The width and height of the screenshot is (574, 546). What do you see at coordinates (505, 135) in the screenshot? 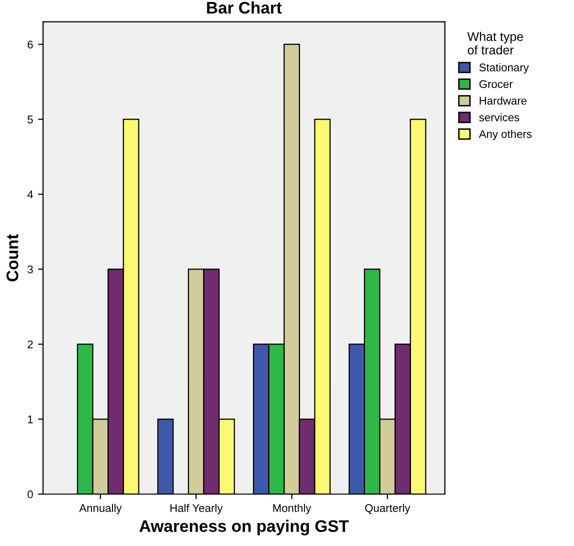
I see `legend-label: Any others` at bounding box center [505, 135].